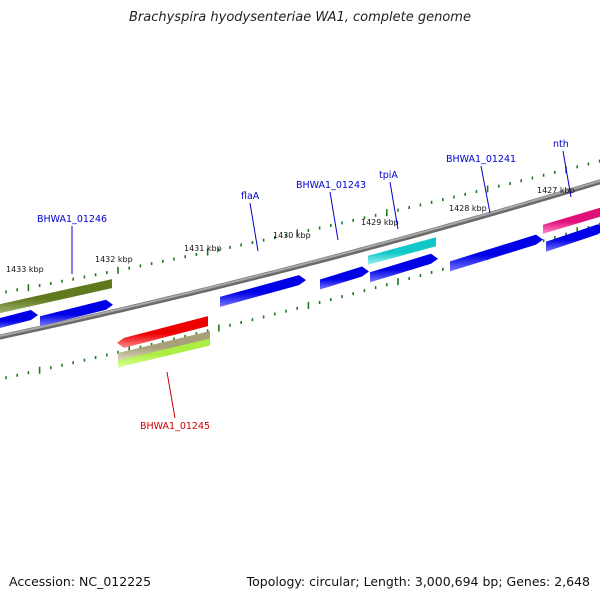 Image resolution: width=600 pixels, height=600 pixels. I want to click on gene-label: BHWA1_01246, so click(72, 219).